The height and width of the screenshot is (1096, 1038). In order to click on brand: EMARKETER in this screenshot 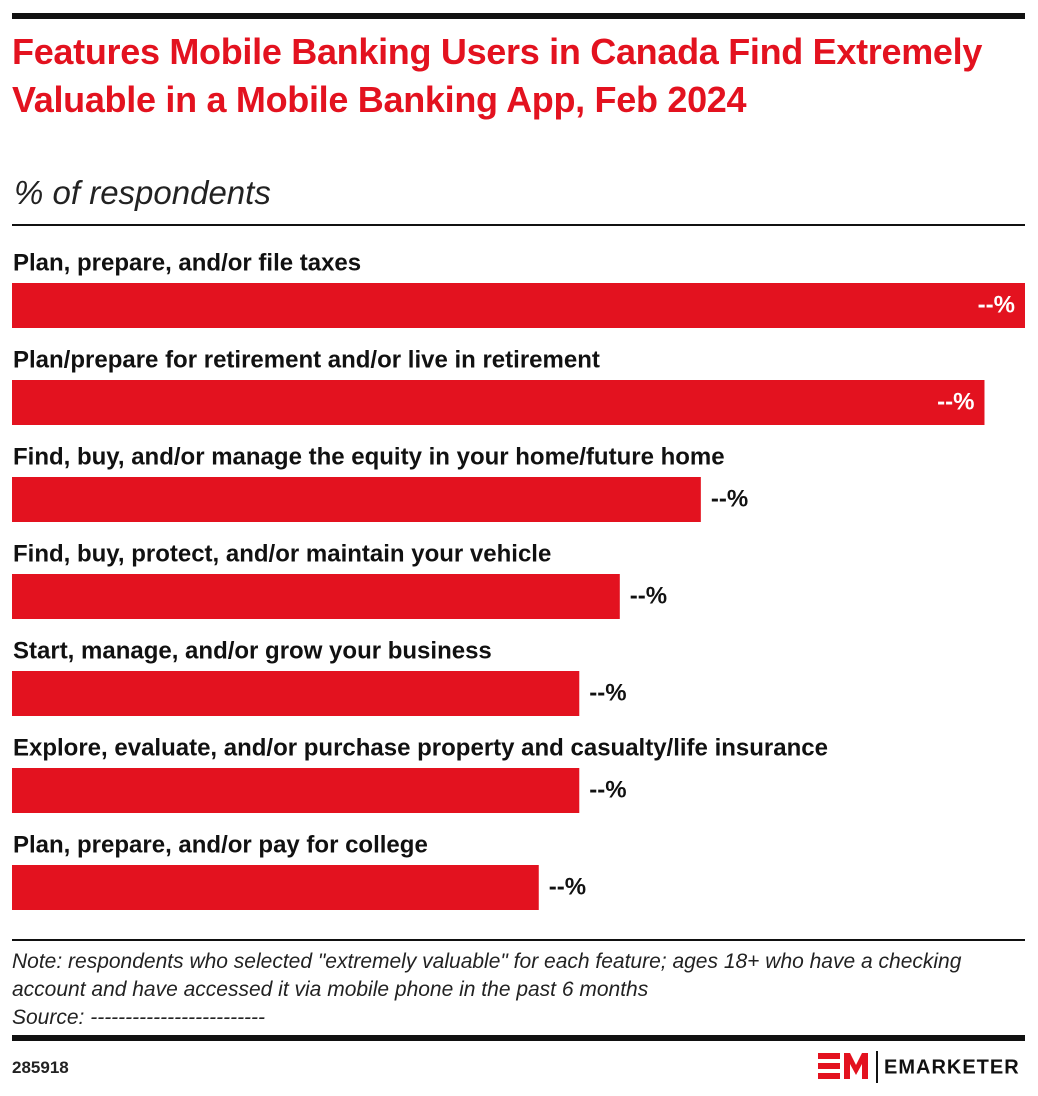, I will do `click(952, 1067)`.